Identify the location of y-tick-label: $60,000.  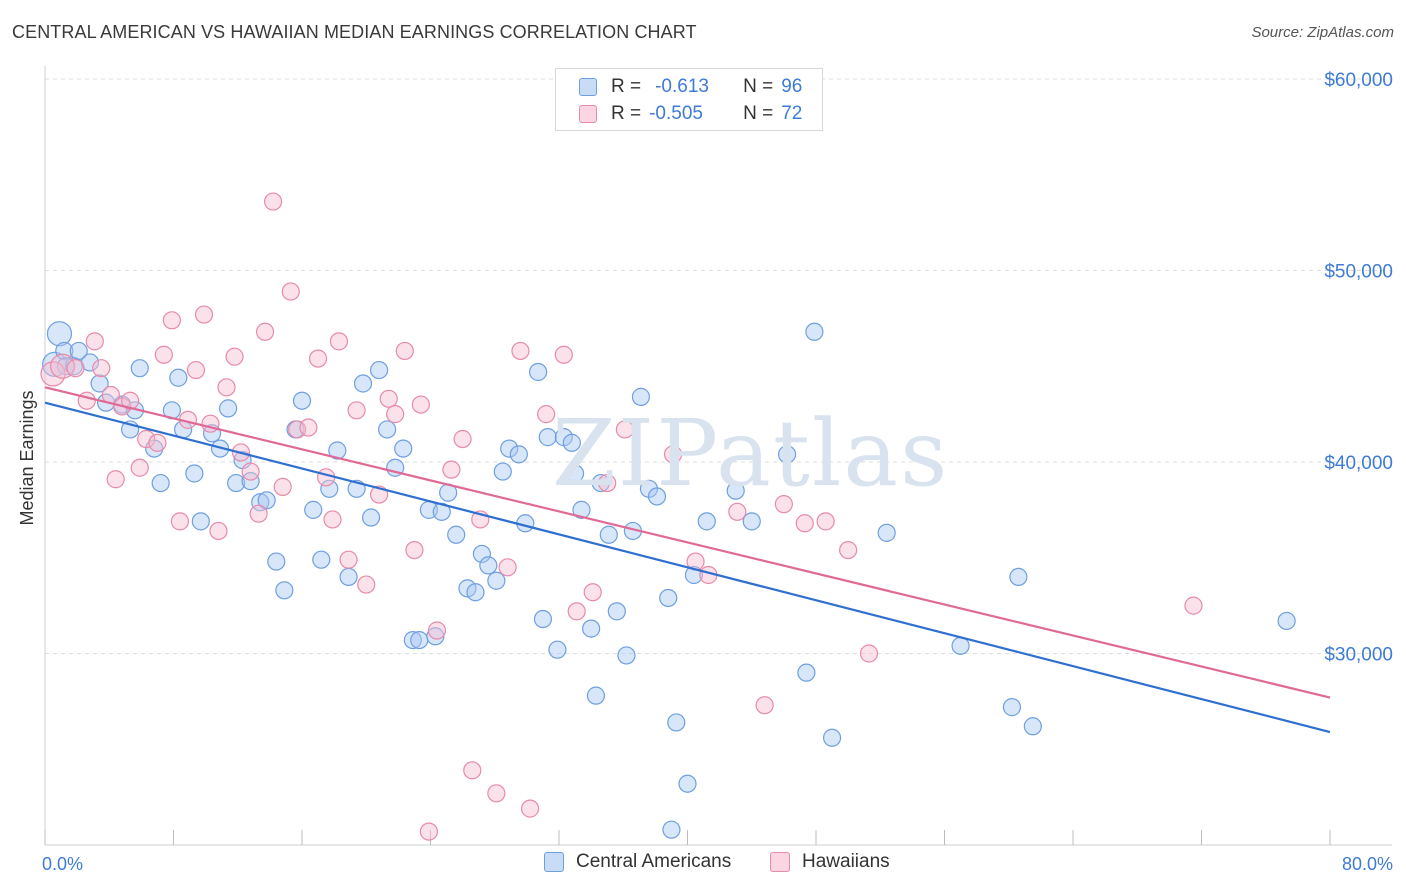
(1358, 80).